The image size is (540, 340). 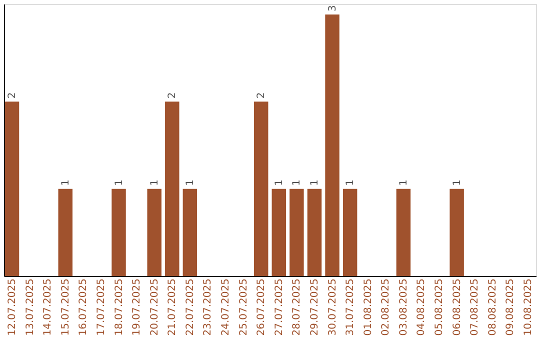 What do you see at coordinates (172, 307) in the screenshot?
I see `x-tick-label: 21.07.2025` at bounding box center [172, 307].